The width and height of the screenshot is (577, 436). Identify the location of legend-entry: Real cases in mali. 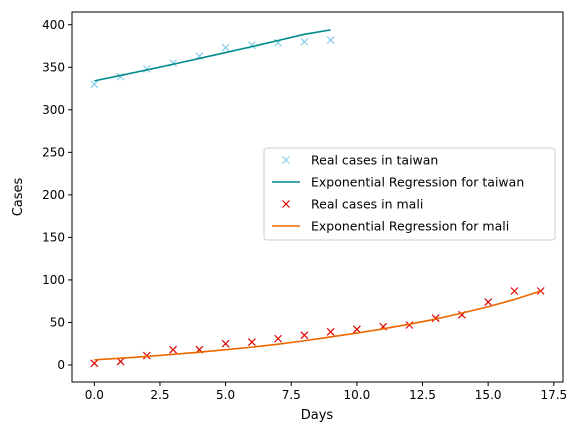
(352, 204).